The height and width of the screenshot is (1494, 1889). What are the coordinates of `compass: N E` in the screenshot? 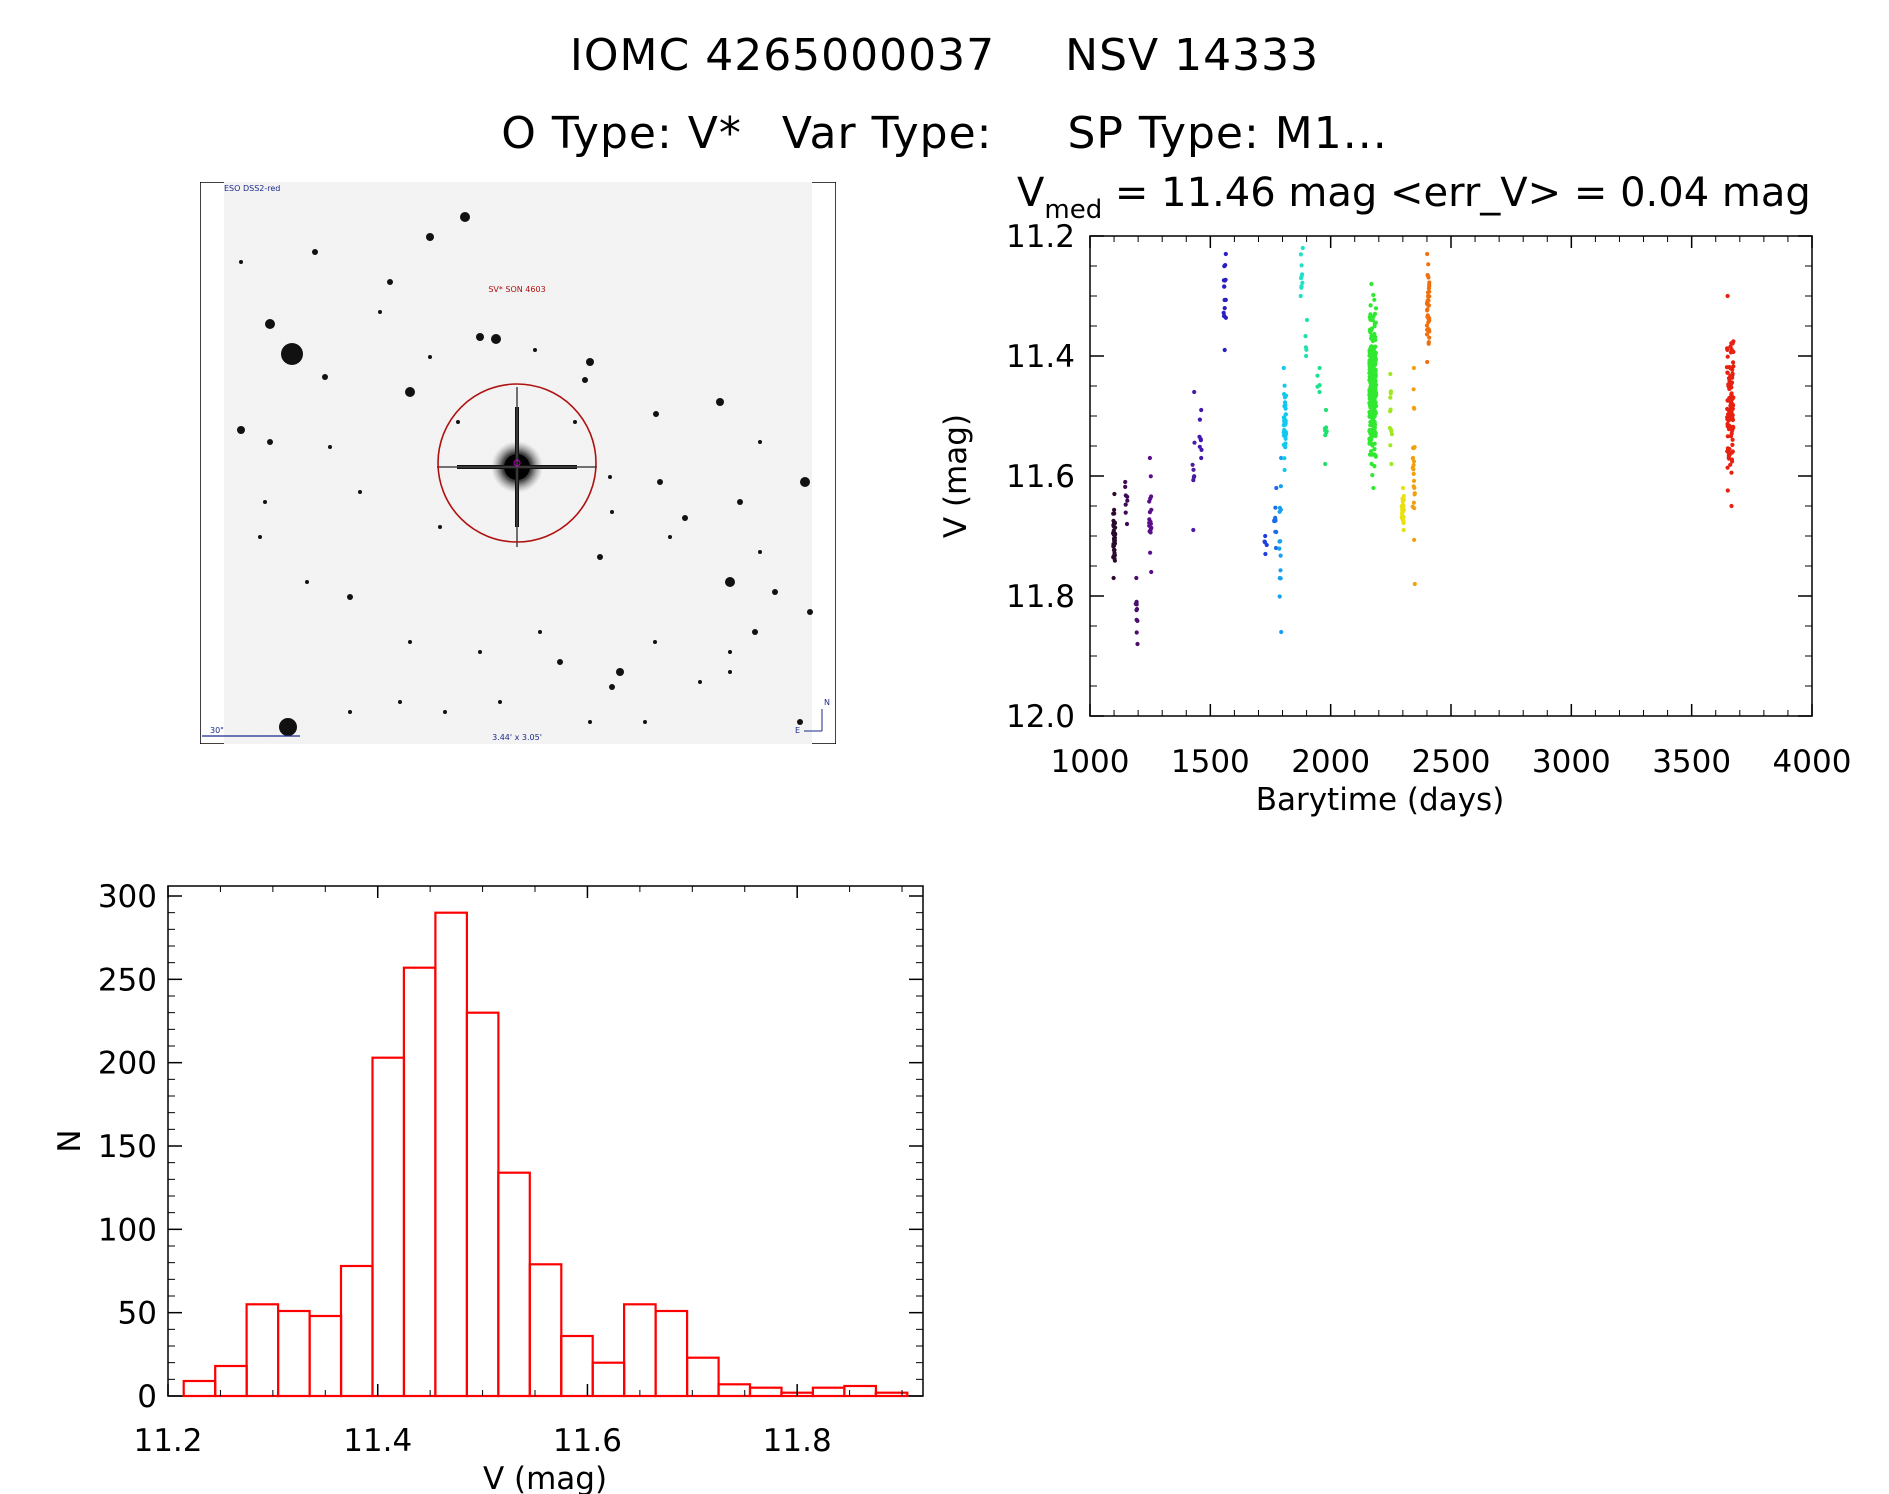 It's located at (812, 716).